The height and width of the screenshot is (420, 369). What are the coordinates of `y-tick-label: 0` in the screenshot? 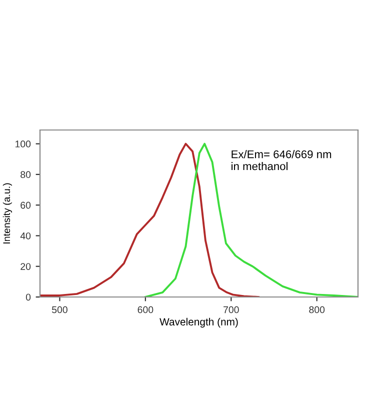 It's located at (28, 297).